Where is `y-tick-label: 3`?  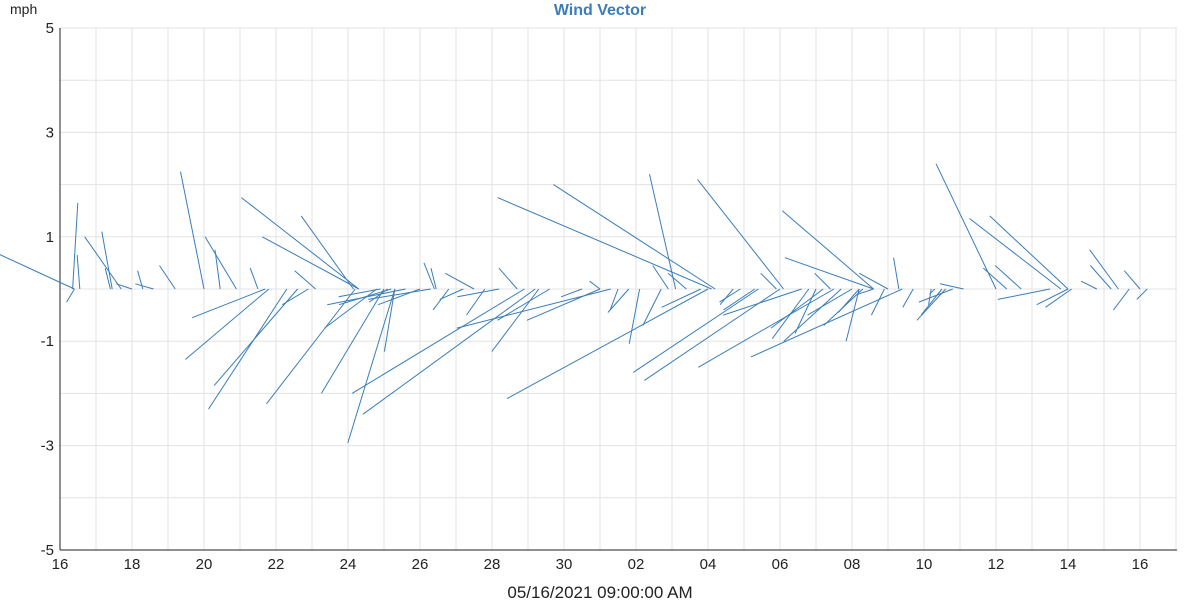 y-tick-label: 3 is located at coordinates (50, 132).